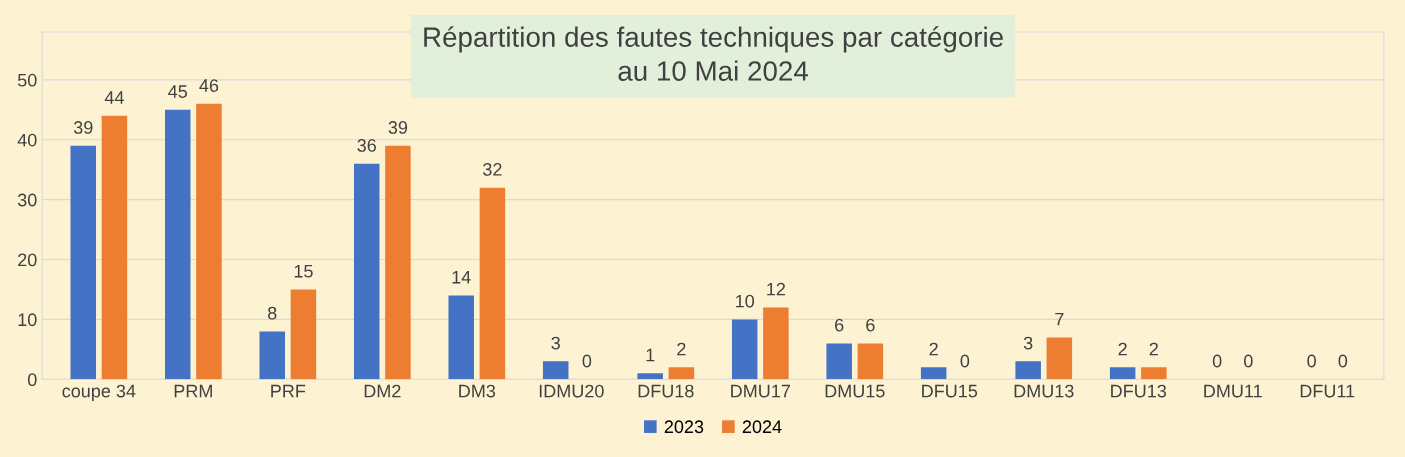 The height and width of the screenshot is (457, 1405). I want to click on legend-label: 2023, so click(684, 427).